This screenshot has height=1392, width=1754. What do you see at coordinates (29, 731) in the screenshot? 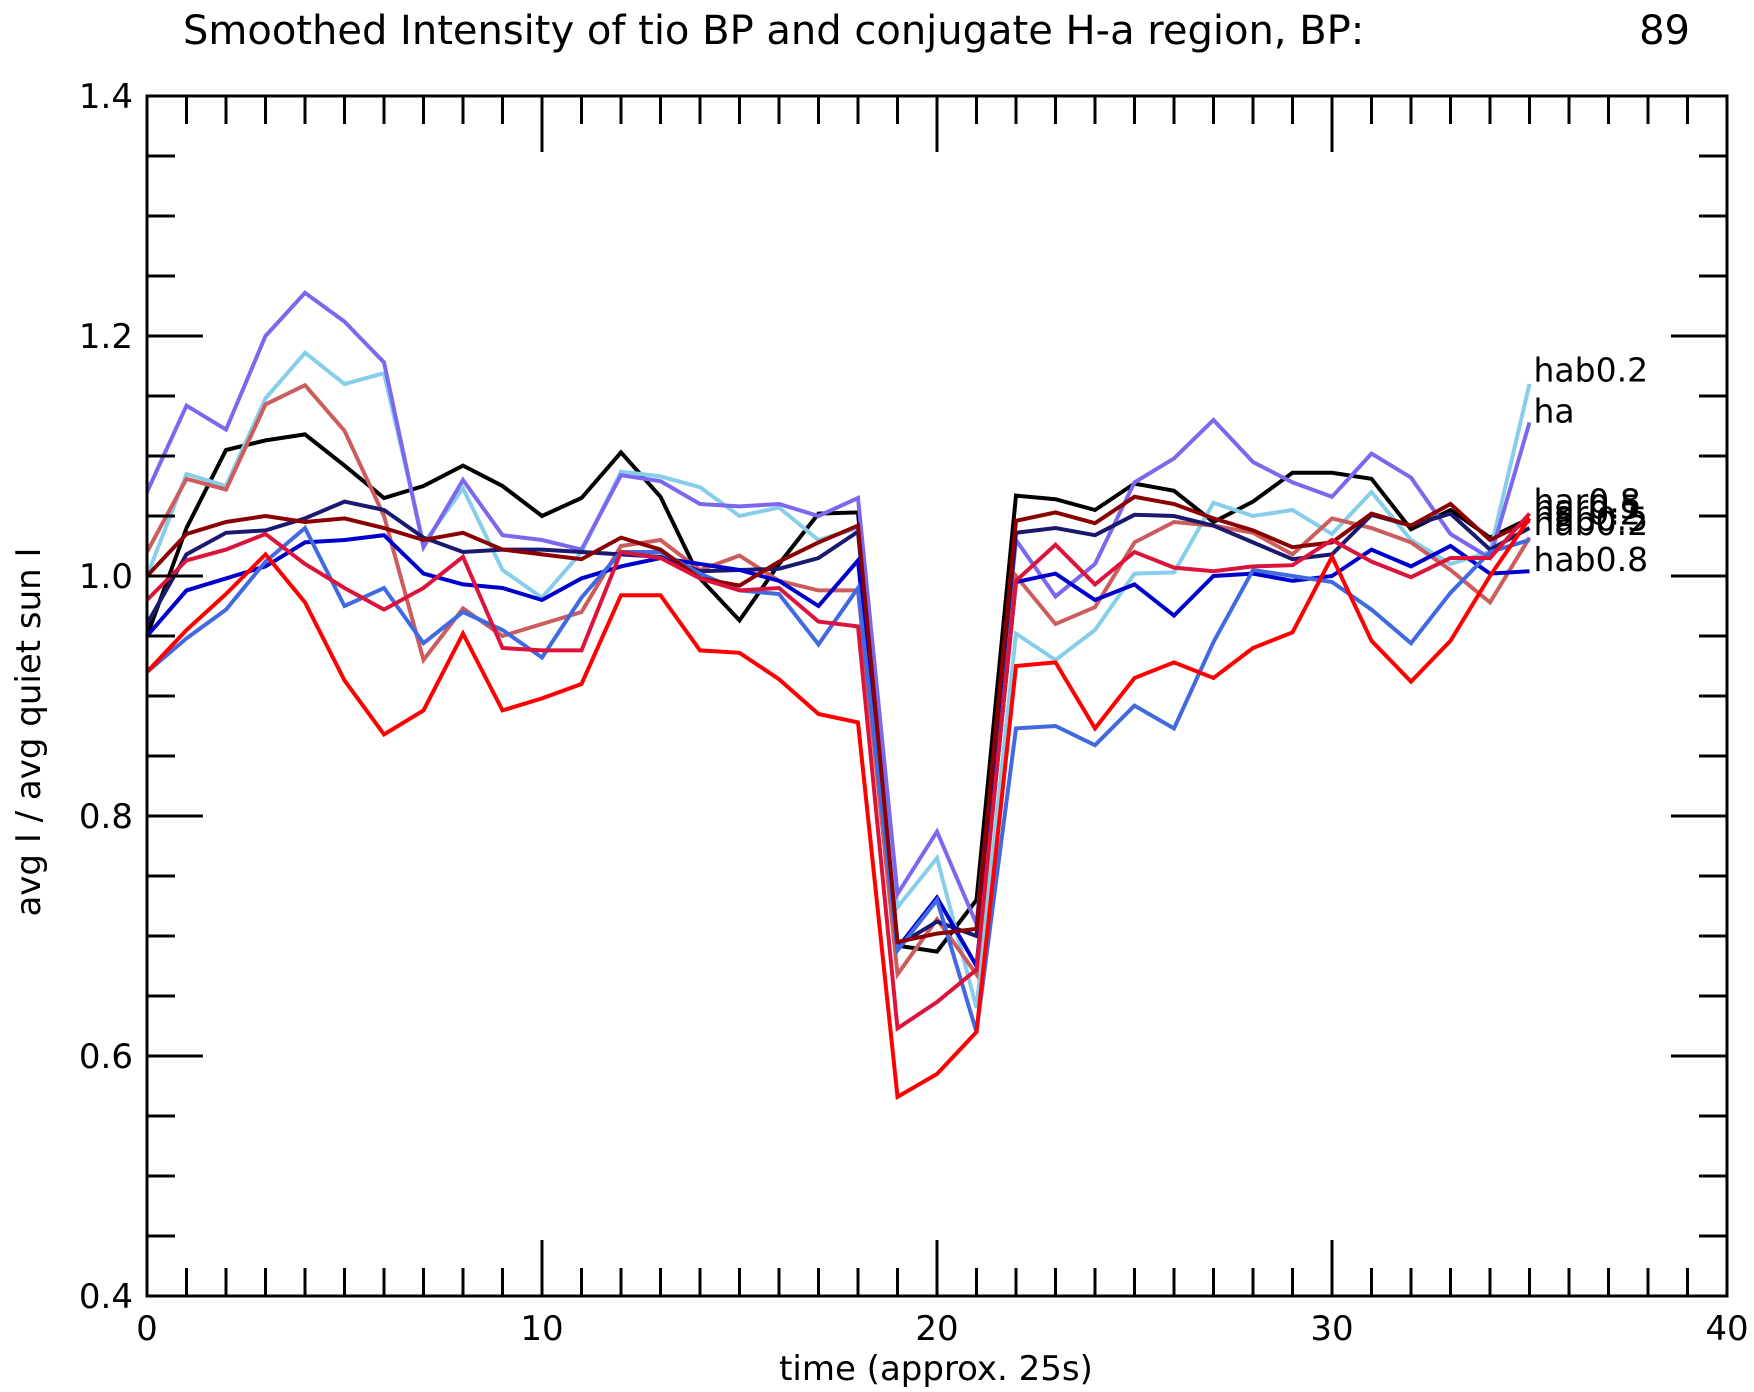
I see `y-axis-label: avg I / avg quiet sun I` at bounding box center [29, 731].